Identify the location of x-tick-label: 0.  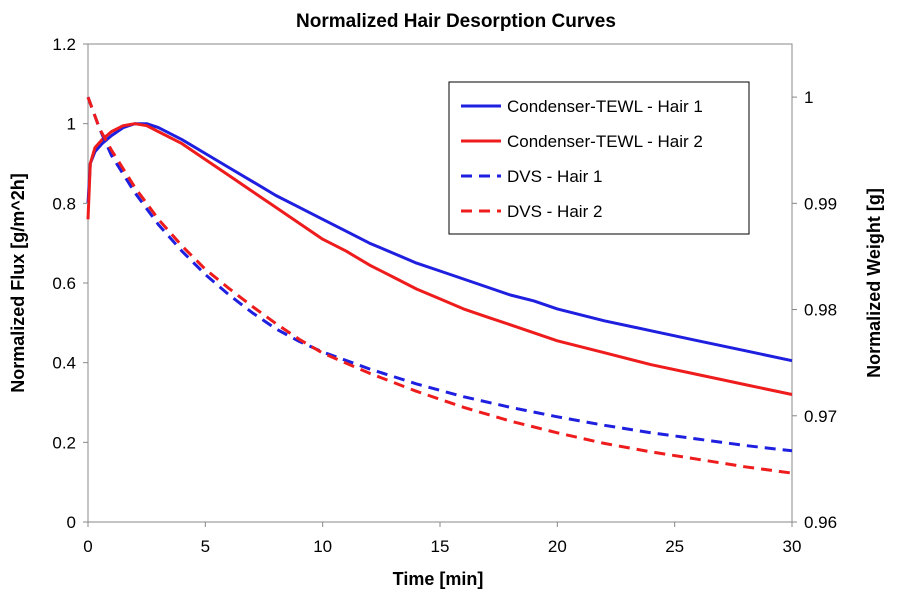
(87, 546).